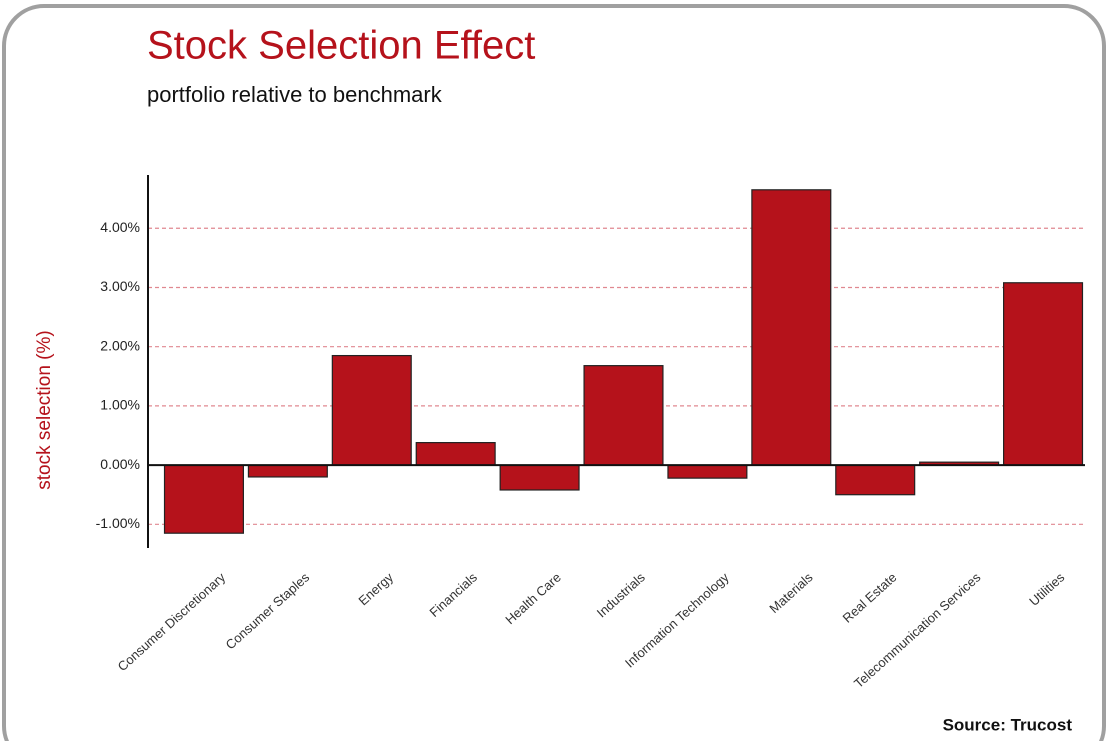 Image resolution: width=1110 pixels, height=741 pixels. What do you see at coordinates (1008, 724) in the screenshot?
I see `source: Source: Trucost` at bounding box center [1008, 724].